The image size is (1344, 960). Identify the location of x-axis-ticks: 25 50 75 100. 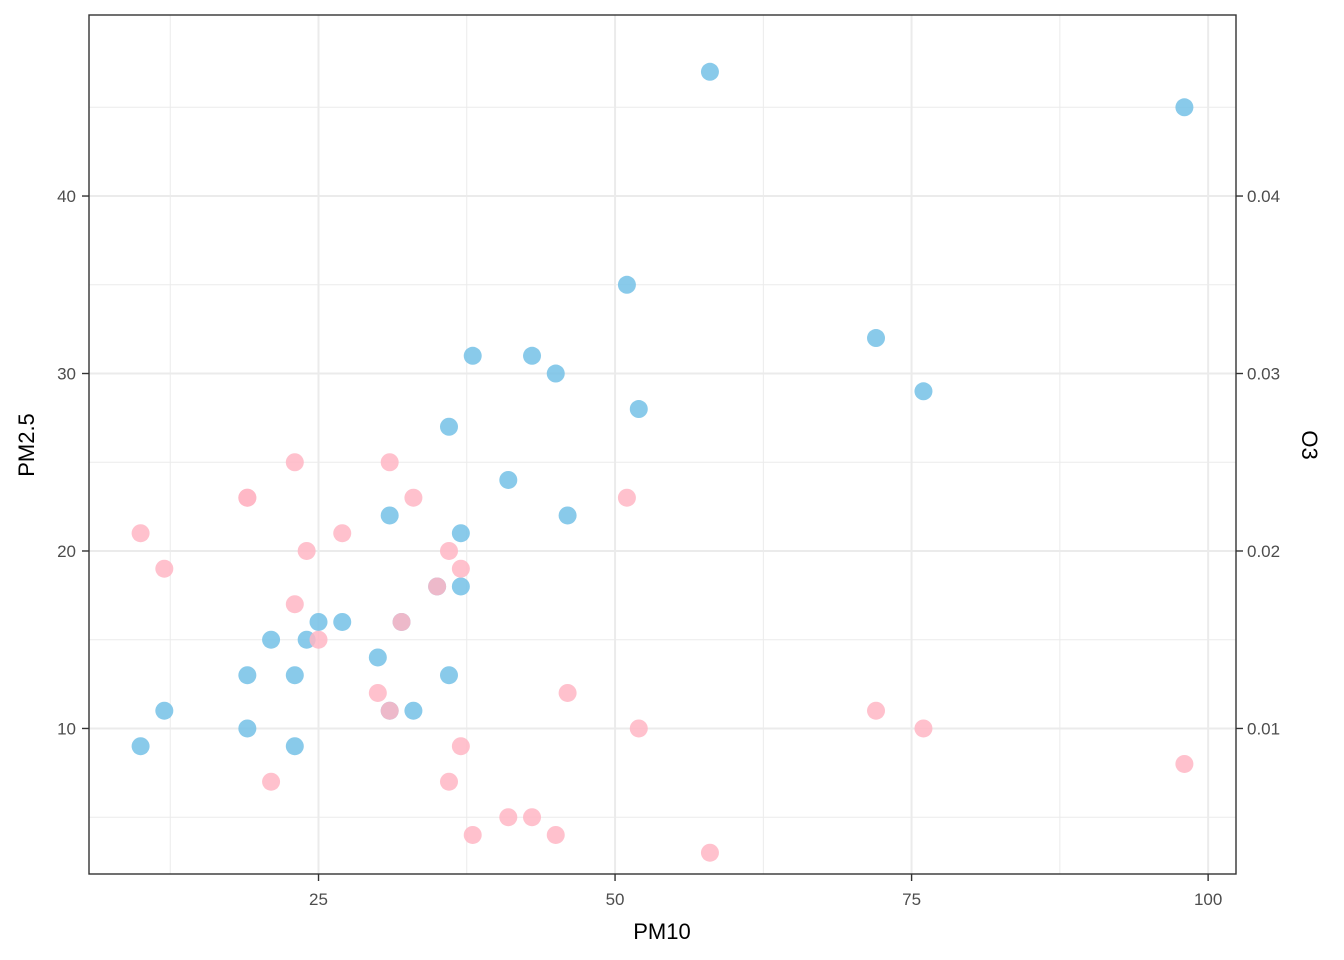
(765, 891).